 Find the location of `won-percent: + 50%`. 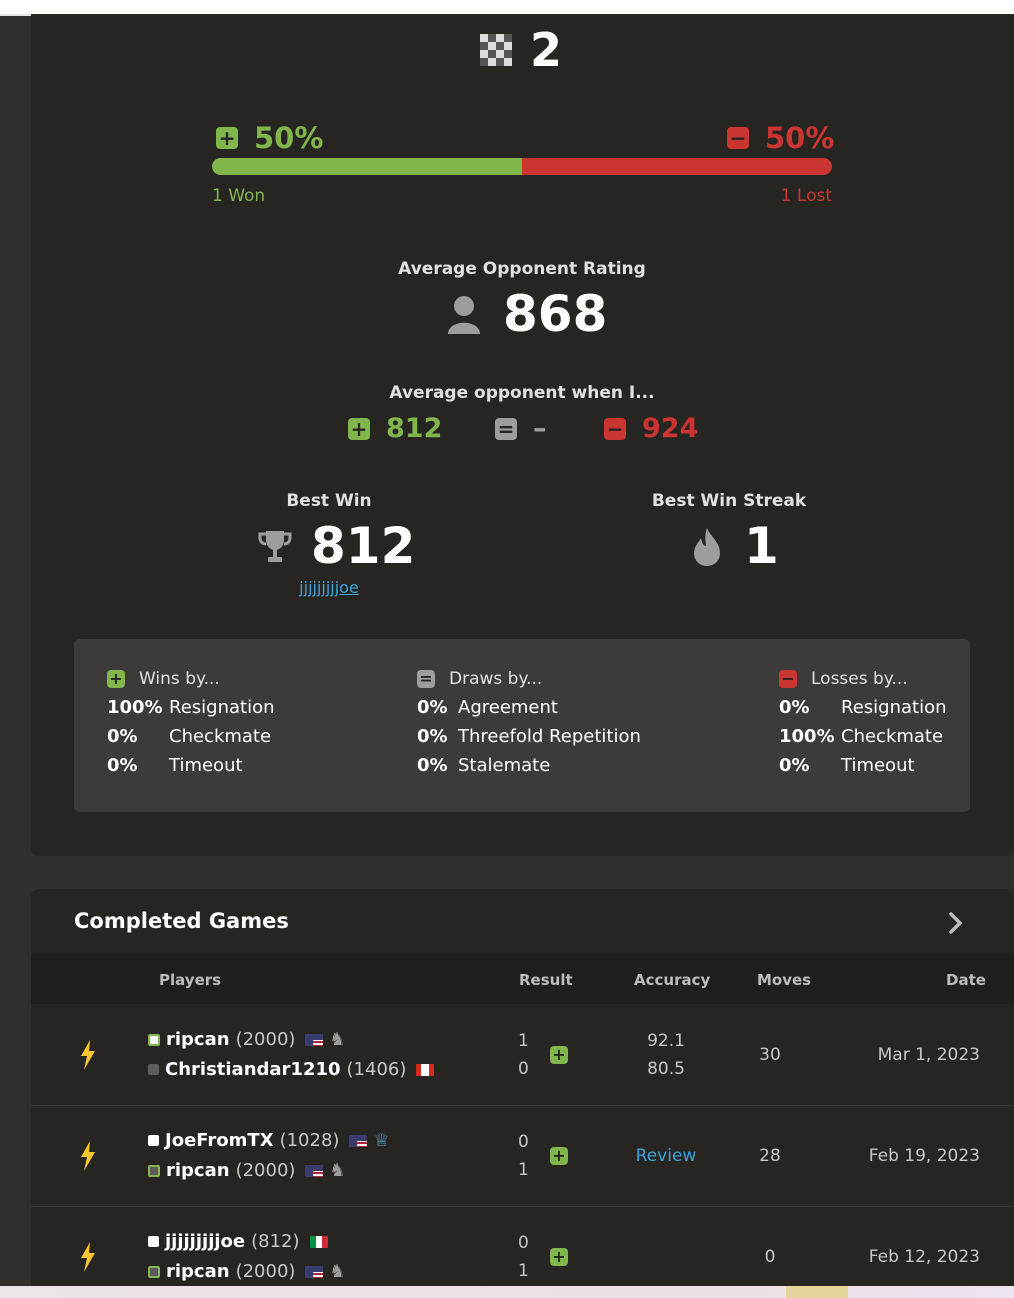

won-percent: + 50% is located at coordinates (269, 138).